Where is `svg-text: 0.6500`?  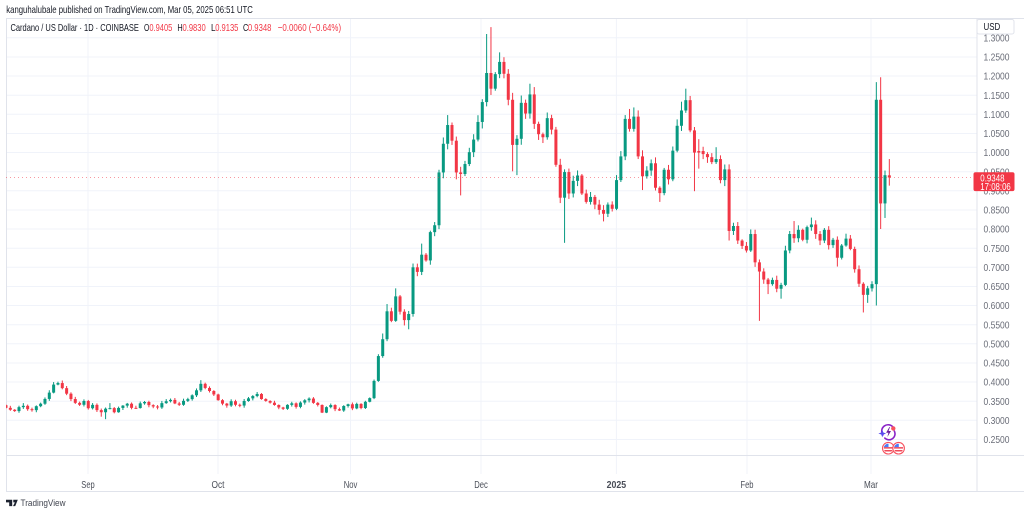 svg-text: 0.6500 is located at coordinates (997, 287).